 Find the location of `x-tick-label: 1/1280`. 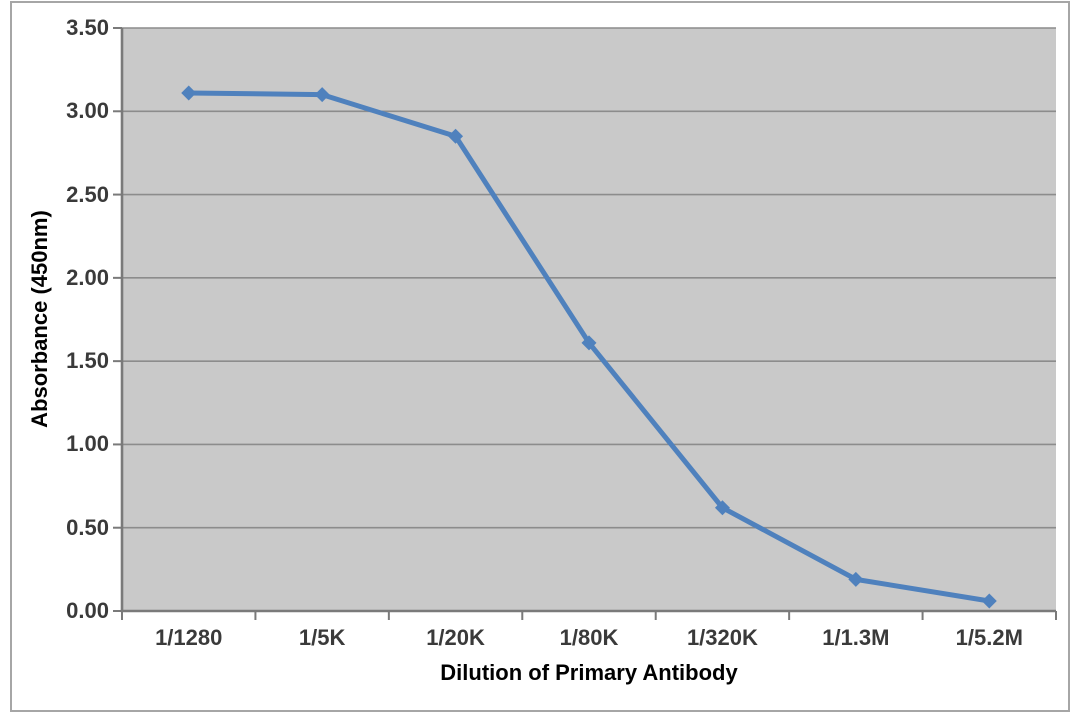

x-tick-label: 1/1280 is located at coordinates (189, 637).